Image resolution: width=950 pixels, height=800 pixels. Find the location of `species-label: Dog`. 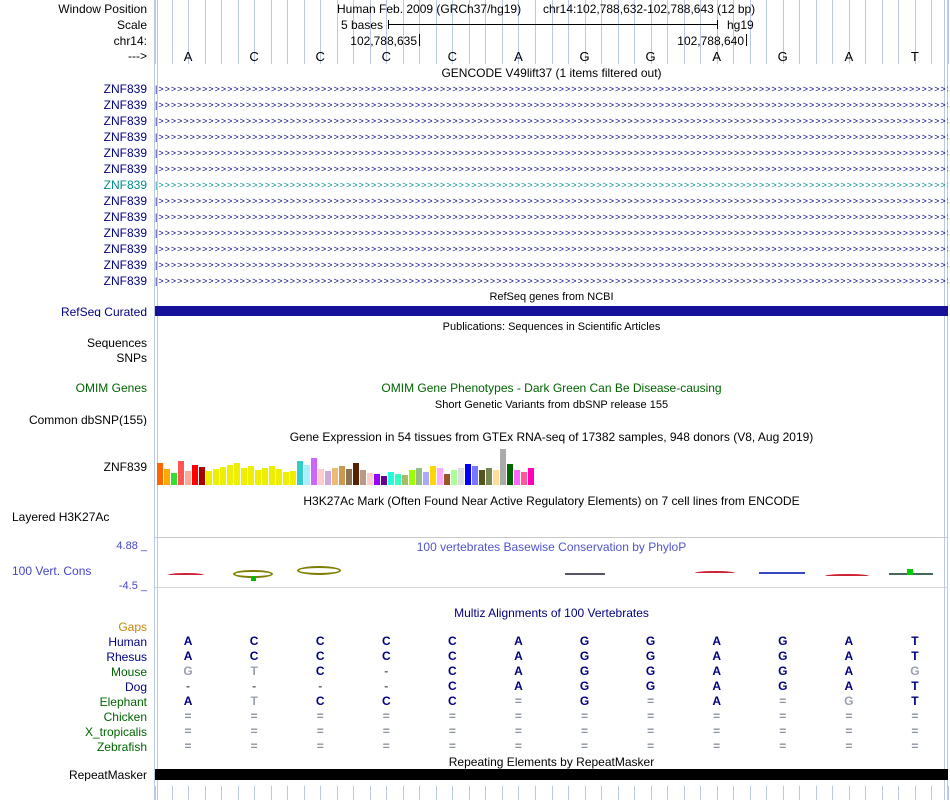

species-label: Dog is located at coordinates (135, 686).